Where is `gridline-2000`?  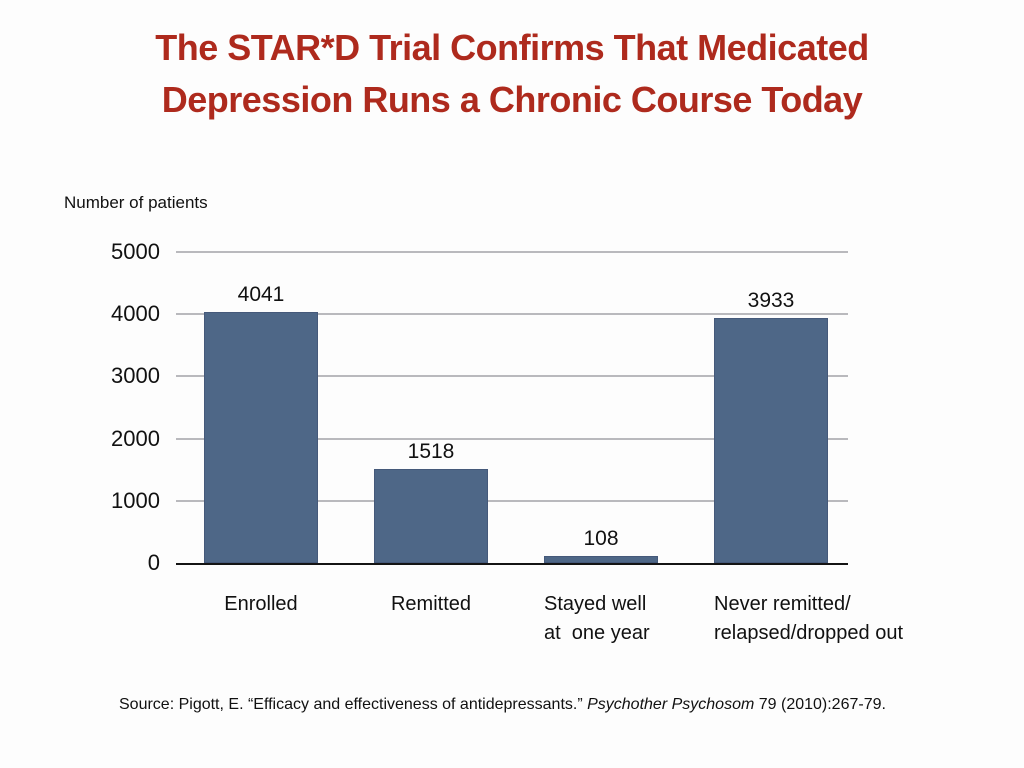
gridline-2000 is located at coordinates (512, 438).